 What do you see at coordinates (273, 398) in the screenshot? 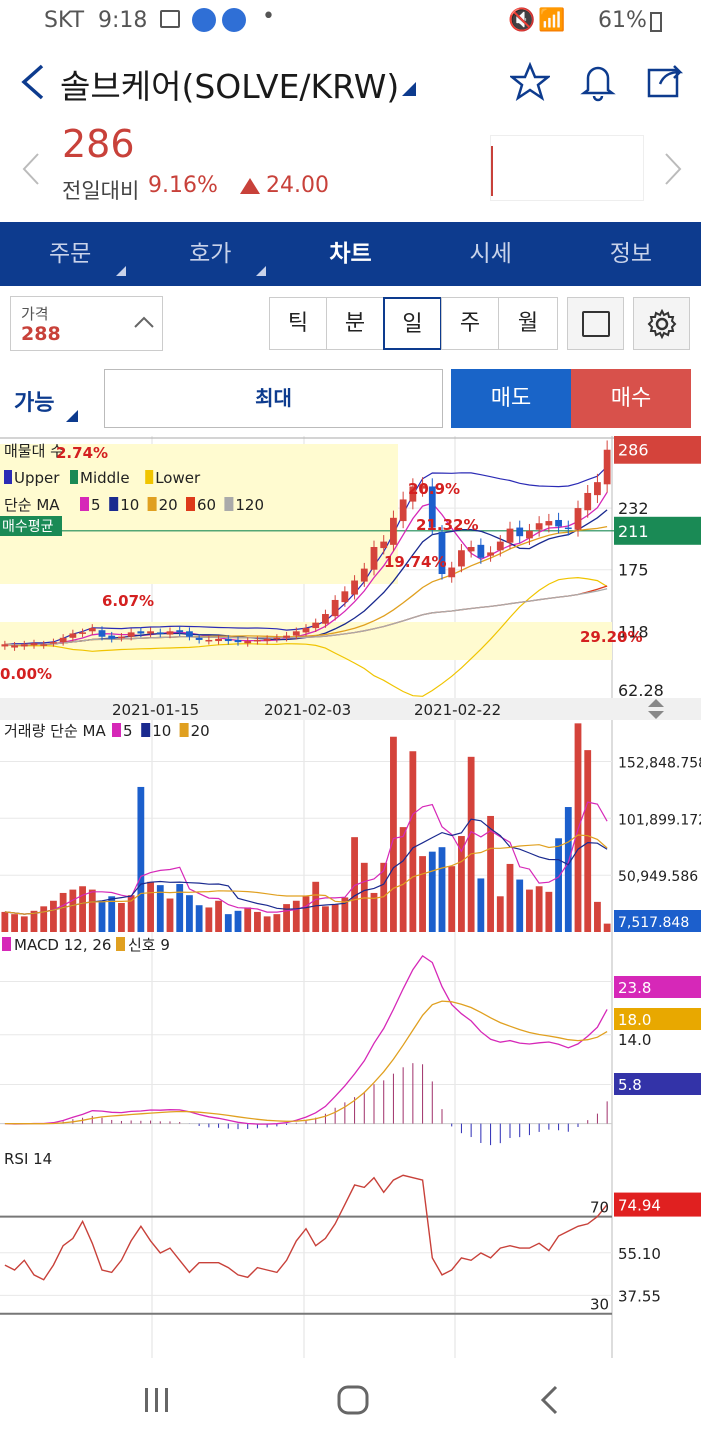
I see `quantity-max-button: 최대` at bounding box center [273, 398].